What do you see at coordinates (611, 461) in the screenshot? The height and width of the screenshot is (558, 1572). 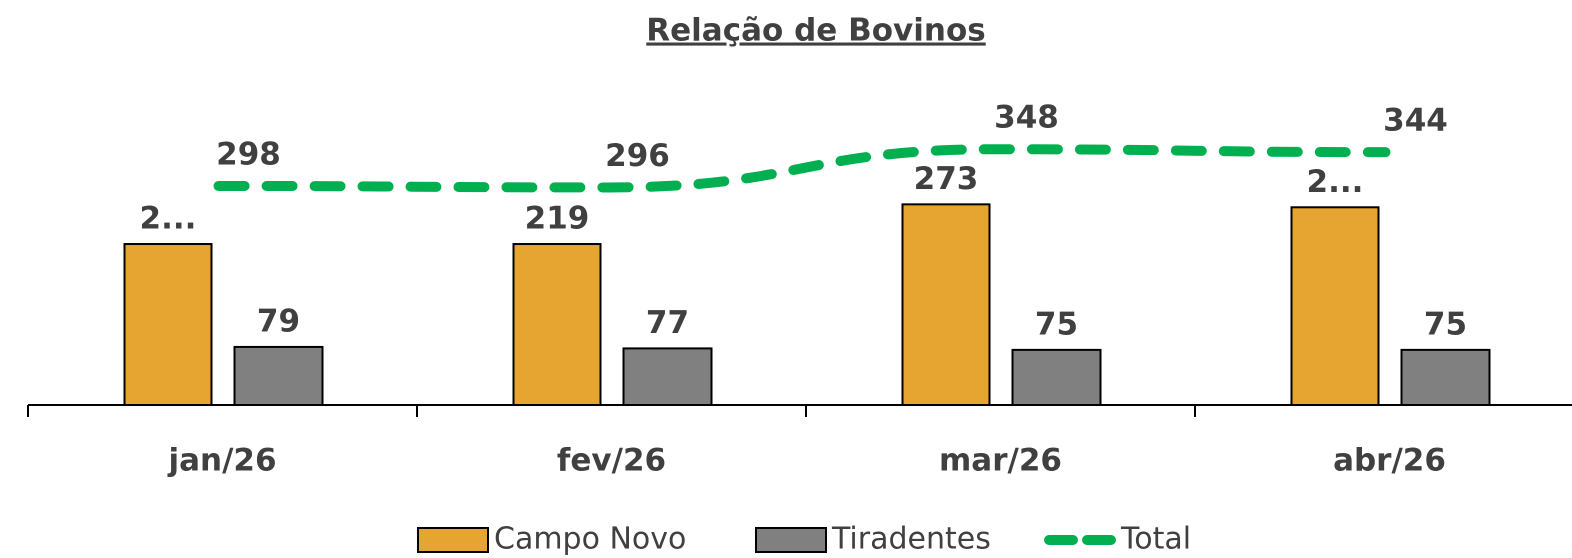 I see `x-tick-label: fev/26` at bounding box center [611, 461].